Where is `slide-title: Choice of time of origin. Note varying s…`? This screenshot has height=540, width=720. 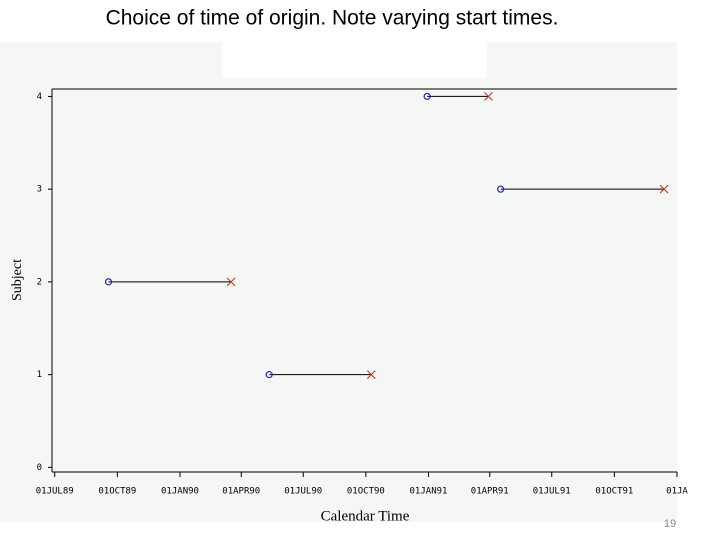 slide-title: Choice of time of origin. Note varying s… is located at coordinates (332, 18).